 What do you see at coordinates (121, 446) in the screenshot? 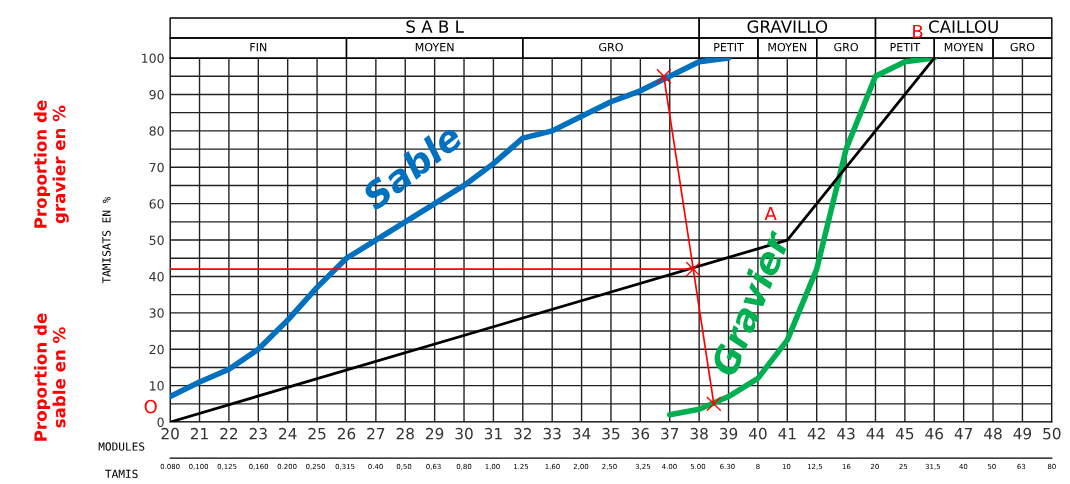
I see `x-axis-title: MODULES` at bounding box center [121, 446].